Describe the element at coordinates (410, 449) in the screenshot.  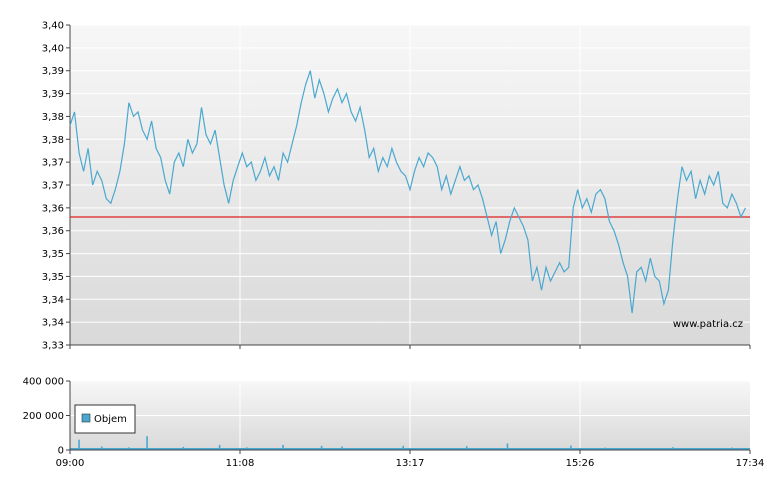
I see `volume-baseline-strip` at that location.